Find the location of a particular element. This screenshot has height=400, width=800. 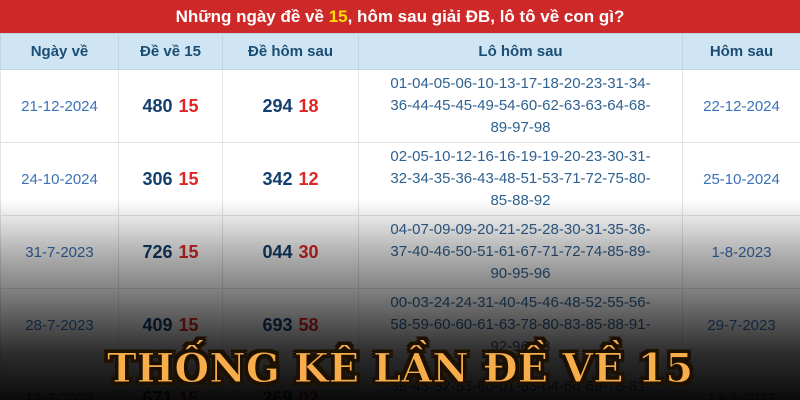

next-de-number: 693 is located at coordinates (277, 324).